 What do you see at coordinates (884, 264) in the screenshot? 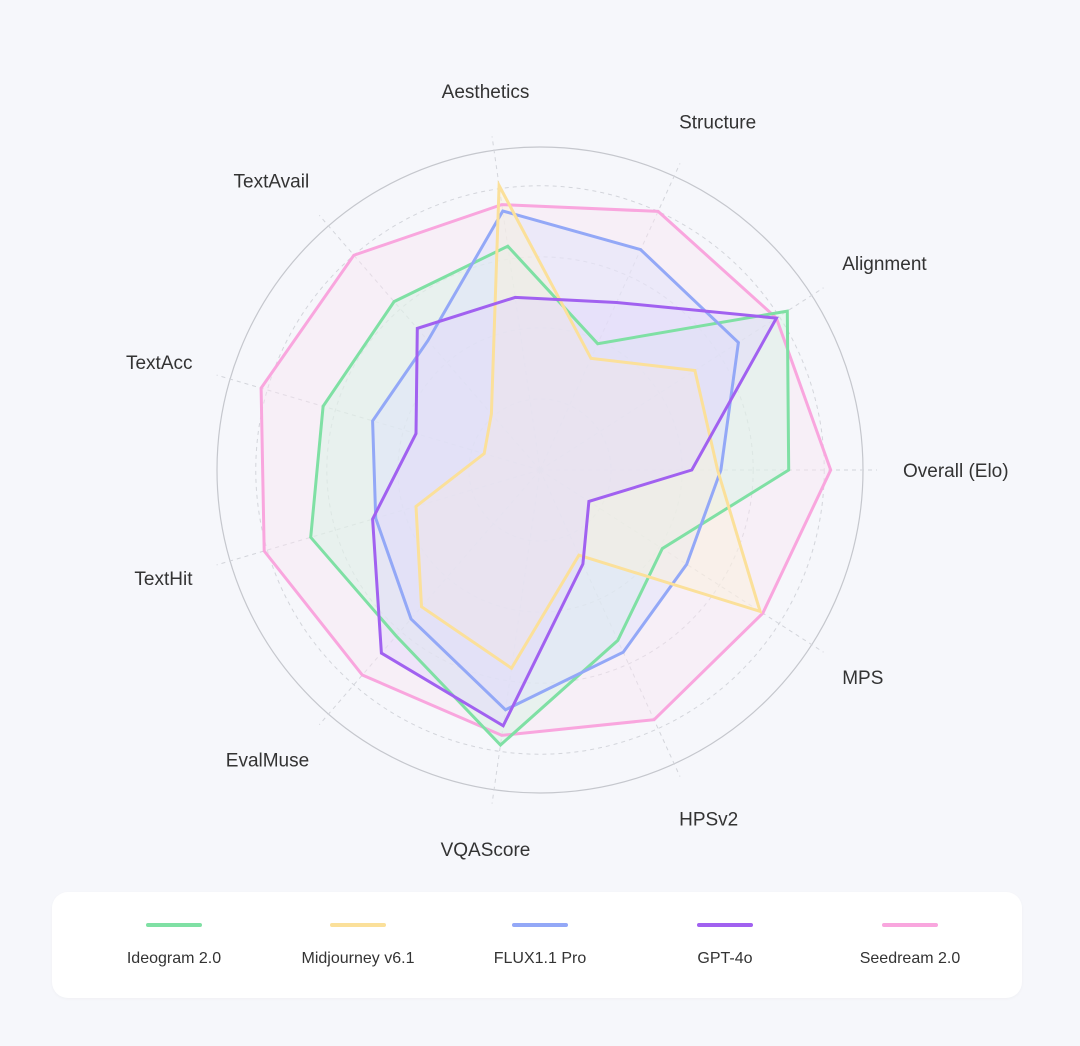
I see `axis-label-11: Alignment` at bounding box center [884, 264].